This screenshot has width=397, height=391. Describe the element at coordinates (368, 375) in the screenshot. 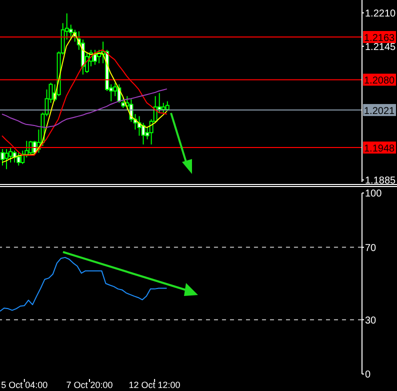

I see `y-tick-label: 0` at that location.